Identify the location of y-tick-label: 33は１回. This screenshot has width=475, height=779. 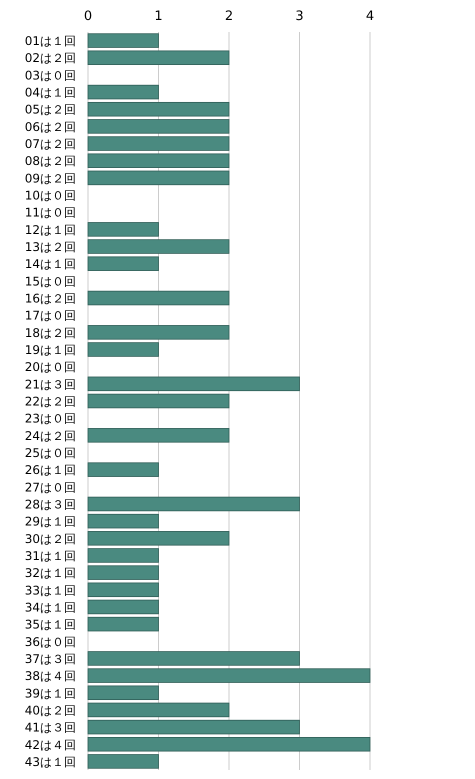
(50, 590).